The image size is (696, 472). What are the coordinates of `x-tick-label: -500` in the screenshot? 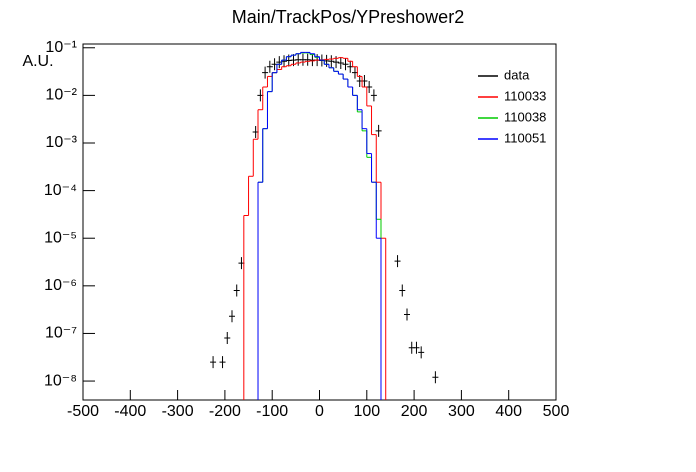 It's located at (83, 411).